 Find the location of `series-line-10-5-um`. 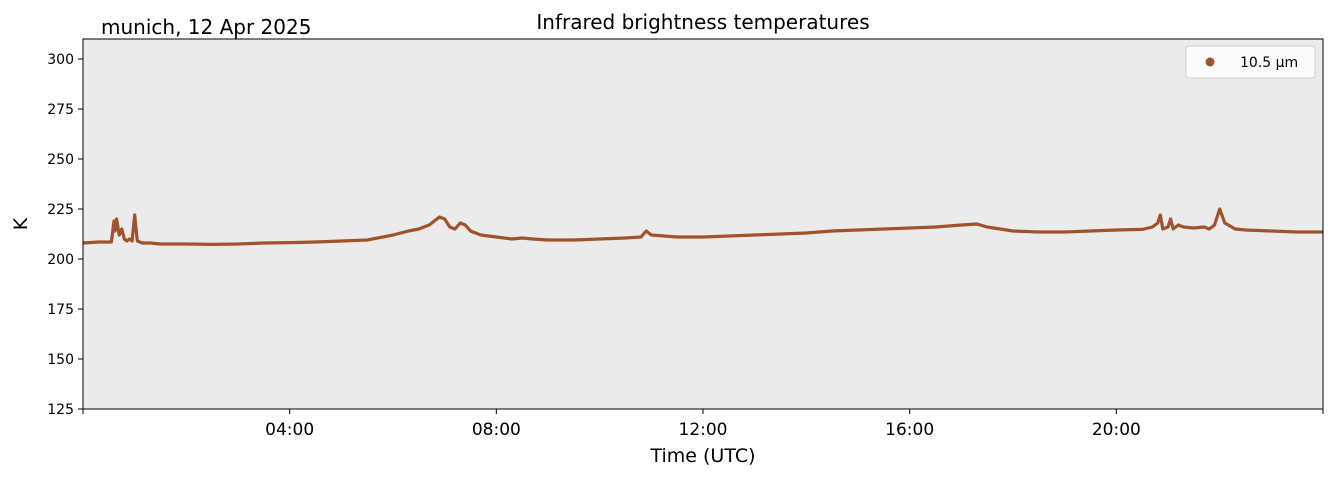

series-line-10-5-um is located at coordinates (702, 226).